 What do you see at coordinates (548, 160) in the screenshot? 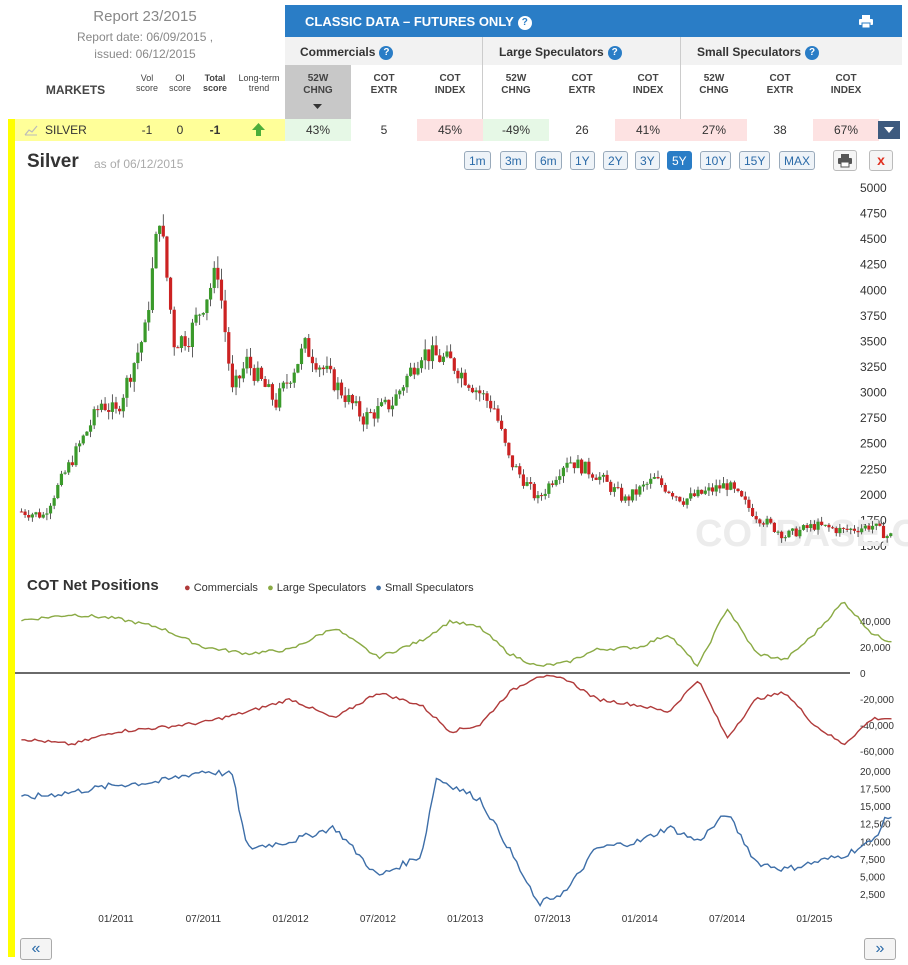
I see `range-button-6m: 6m` at bounding box center [548, 160].